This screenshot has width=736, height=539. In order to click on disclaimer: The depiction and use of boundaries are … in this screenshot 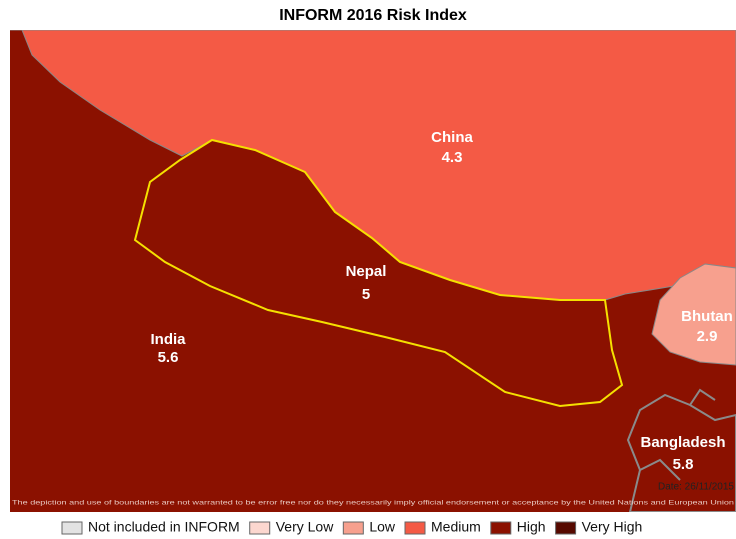, I will do `click(373, 503)`.